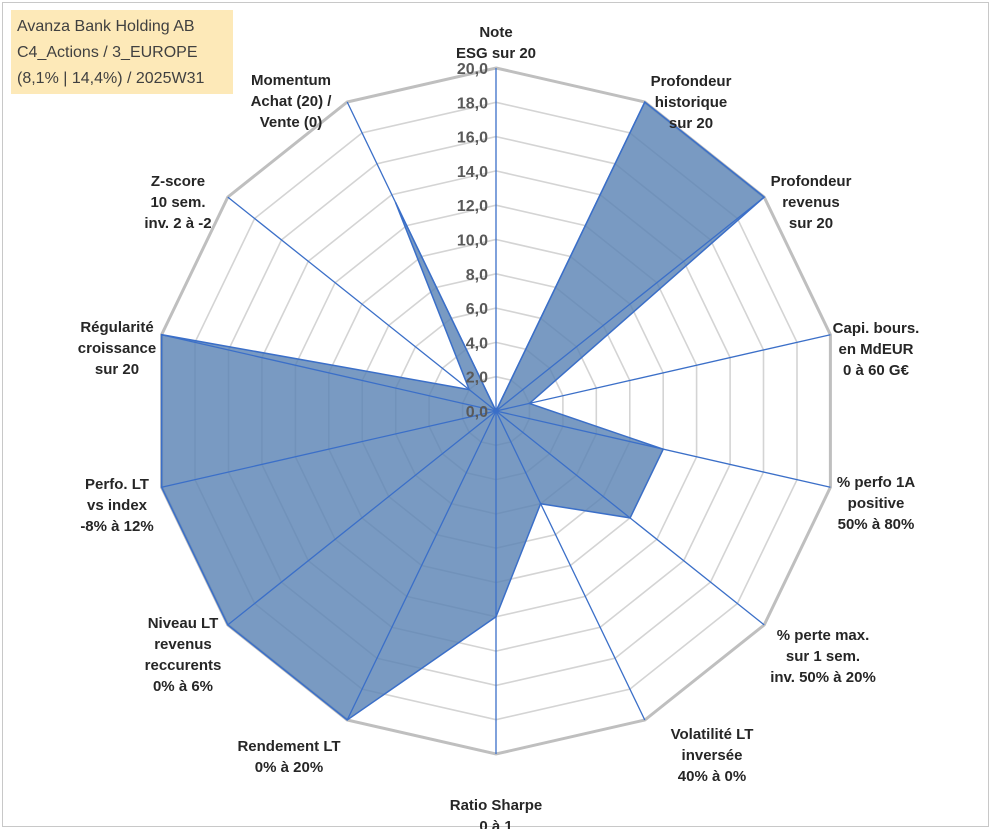  What do you see at coordinates (477, 343) in the screenshot?
I see `tick-label: 4,0` at bounding box center [477, 343].